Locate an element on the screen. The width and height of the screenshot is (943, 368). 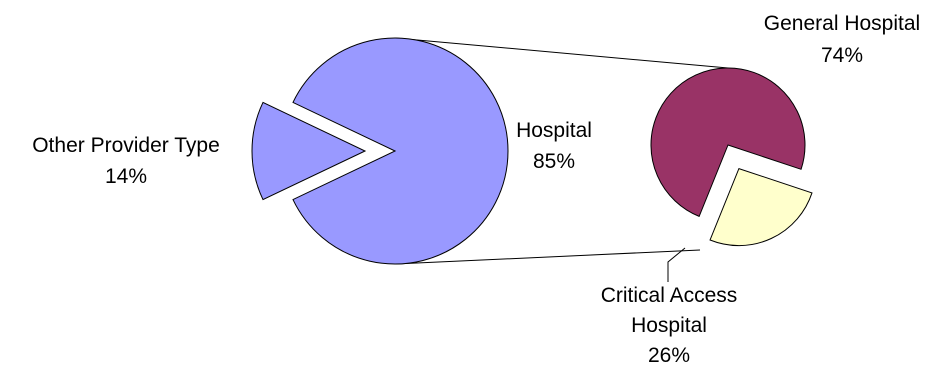
leader-line-critical-access is located at coordinates (676, 264).